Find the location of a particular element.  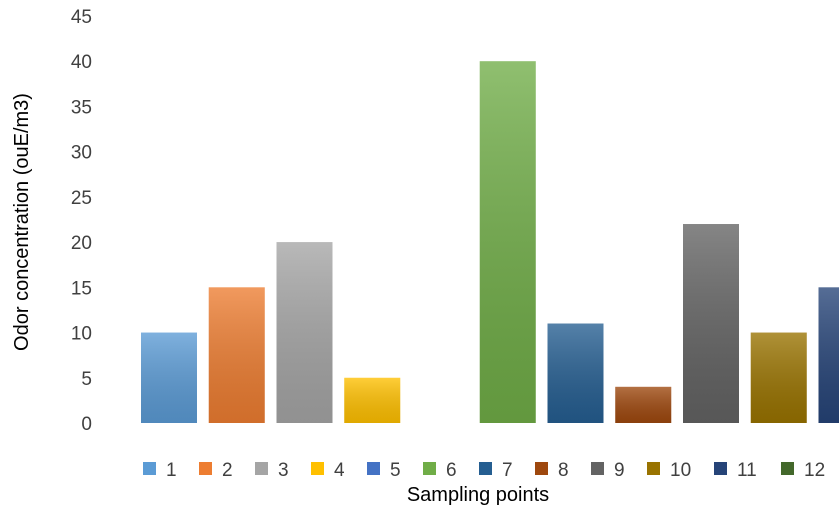

legend-label-12: 12 is located at coordinates (814, 470).